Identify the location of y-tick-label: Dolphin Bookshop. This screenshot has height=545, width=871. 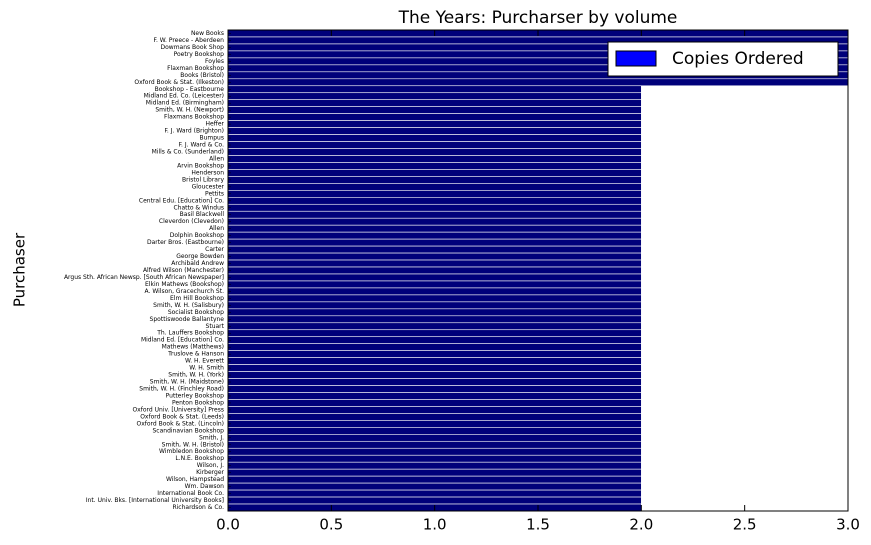
(197, 235).